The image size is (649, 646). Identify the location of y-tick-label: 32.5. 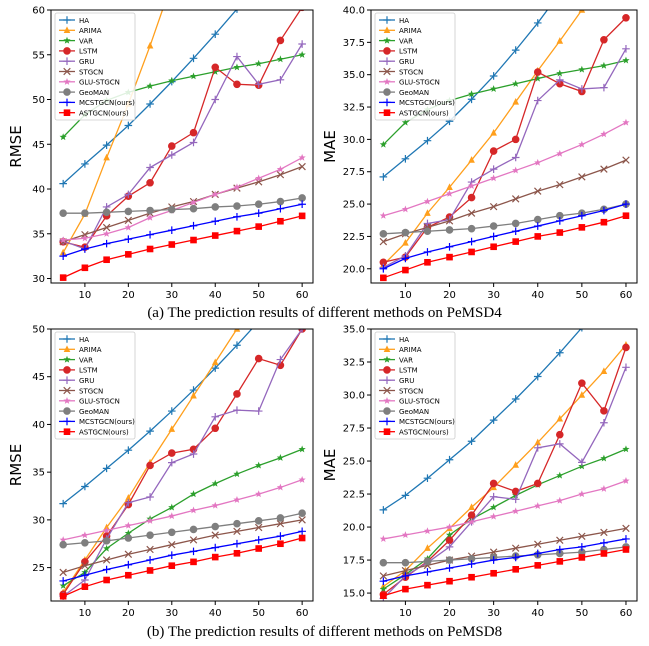
(354, 363).